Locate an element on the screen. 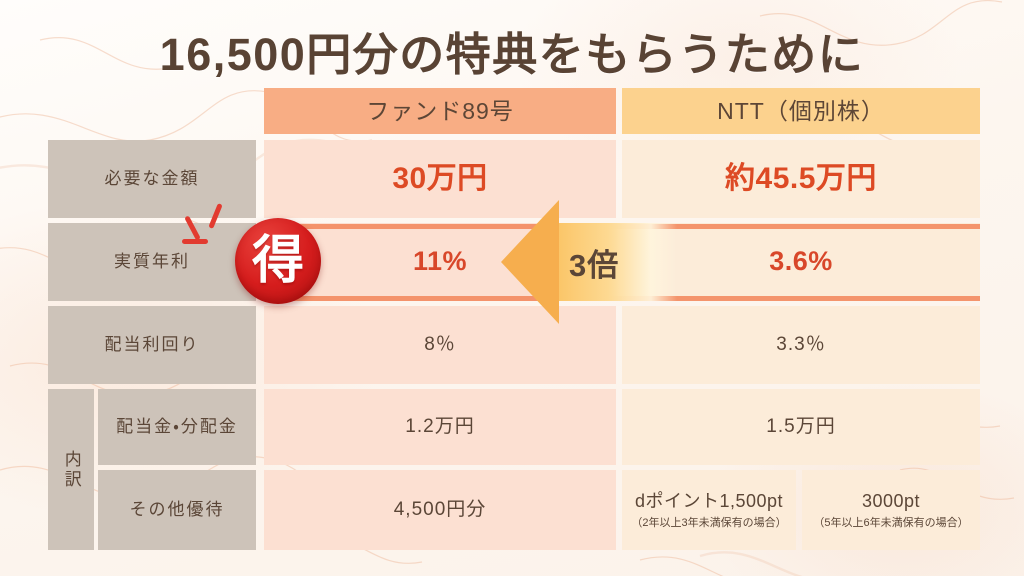 The height and width of the screenshot is (576, 1024). row-label-other-benefits: その他優待 is located at coordinates (177, 510).